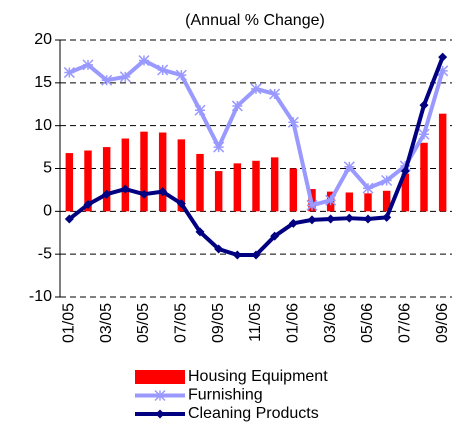  Describe the element at coordinates (106, 323) in the screenshot. I see `x-tick-label: 03/05` at that location.